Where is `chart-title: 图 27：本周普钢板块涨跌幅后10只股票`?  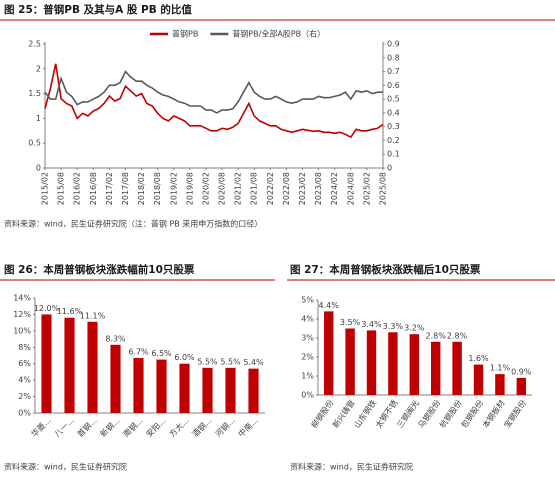
chart-title: 图 27：本周普钢板块涨跌幅后10只股票 is located at coordinates (385, 269).